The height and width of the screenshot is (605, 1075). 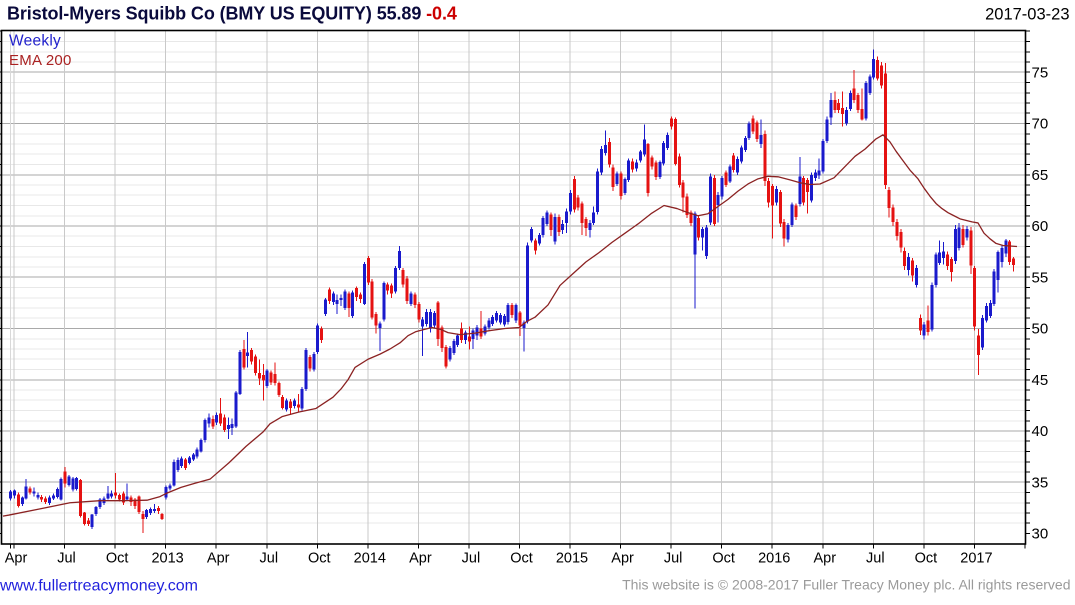 What do you see at coordinates (370, 559) in the screenshot?
I see `svg-text: 2014` at bounding box center [370, 559].